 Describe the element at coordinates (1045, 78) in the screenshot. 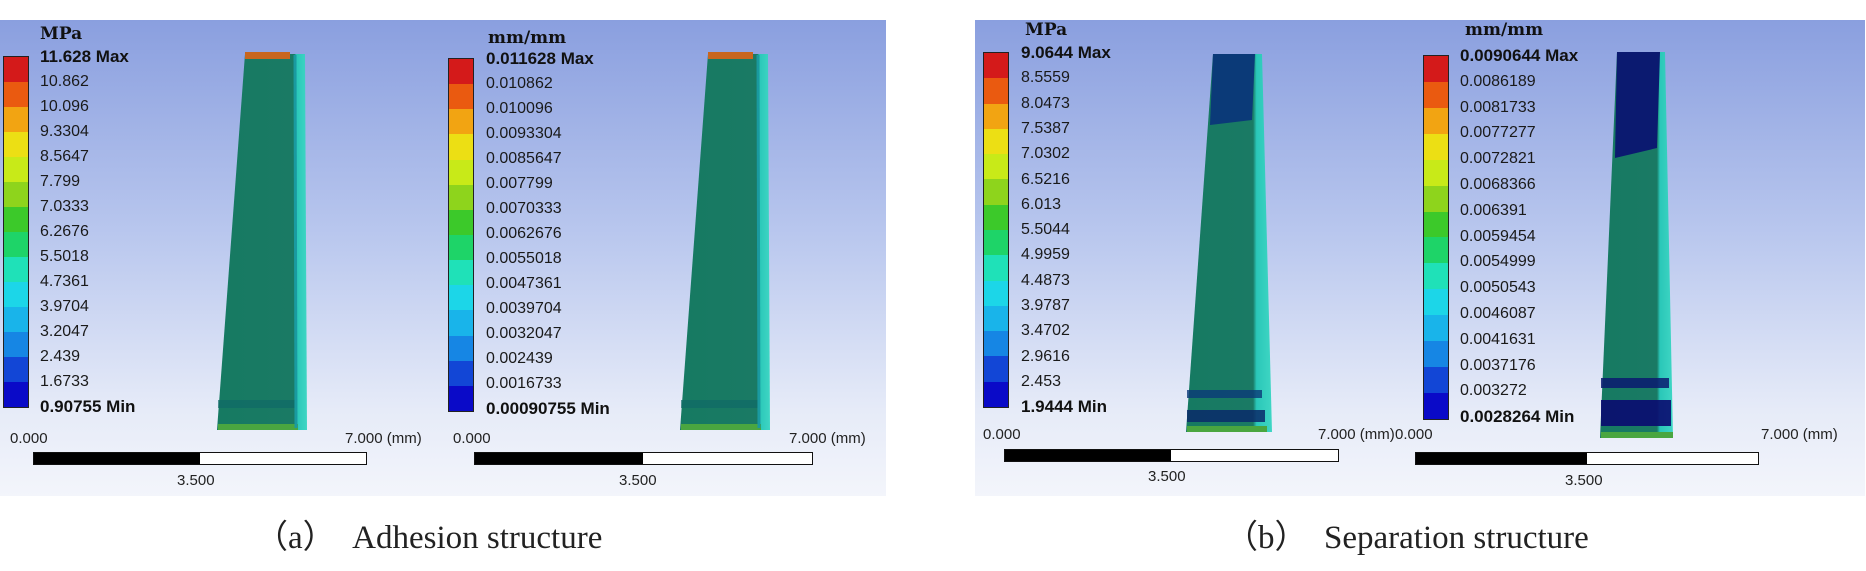

I see `legend-label: 8.5559` at that location.